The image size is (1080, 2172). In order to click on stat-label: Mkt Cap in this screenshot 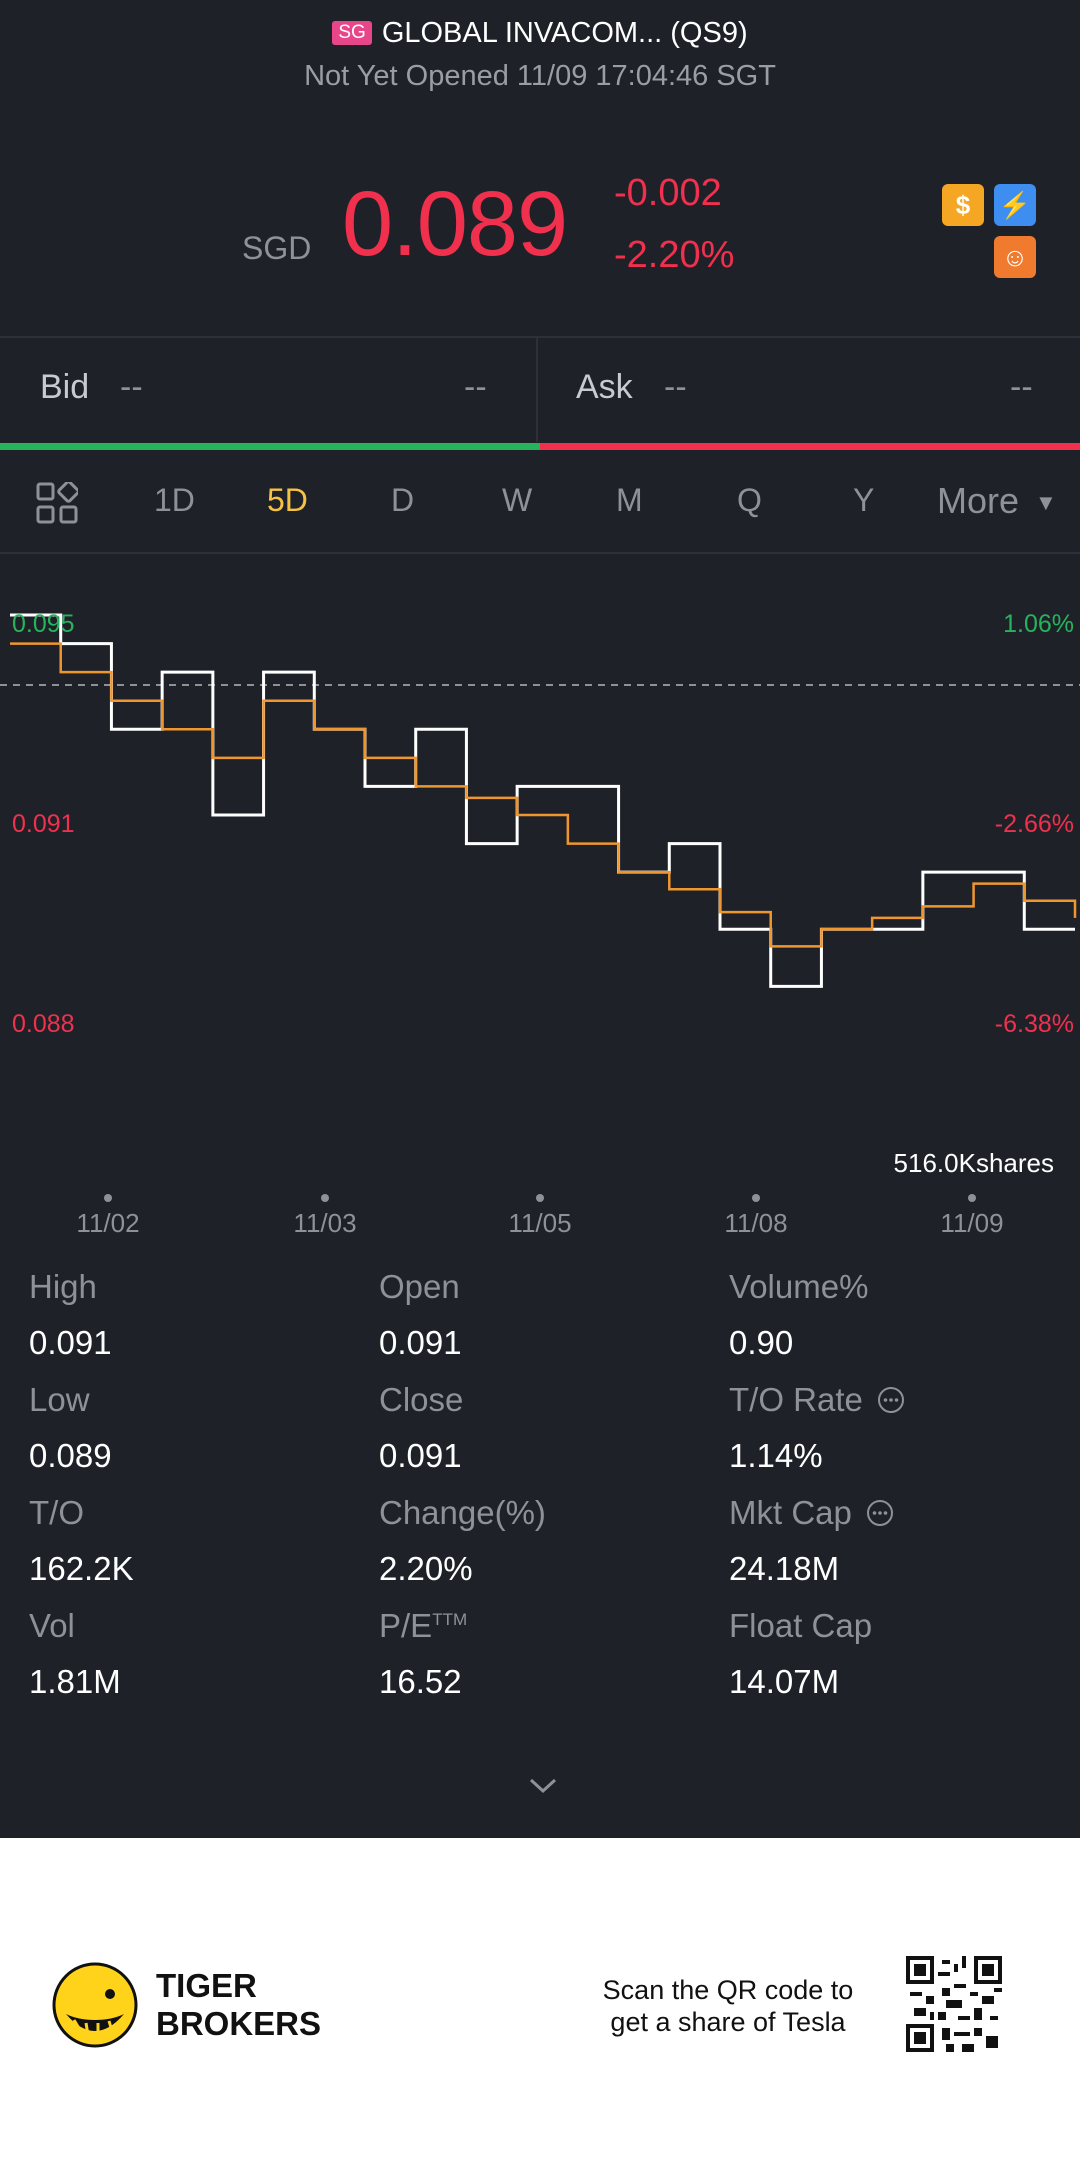, I will do `click(812, 1513)`.